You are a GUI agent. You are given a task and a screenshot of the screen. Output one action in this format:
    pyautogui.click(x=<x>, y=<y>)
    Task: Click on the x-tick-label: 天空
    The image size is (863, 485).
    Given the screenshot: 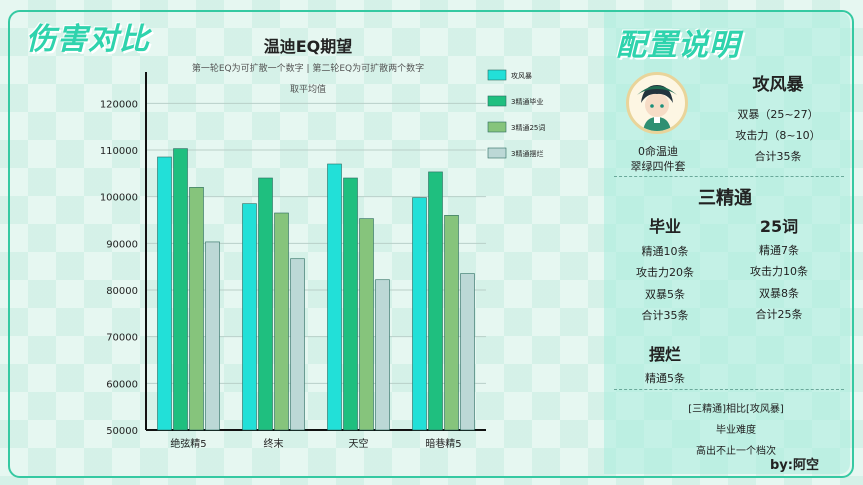 What is the action you would take?
    pyautogui.click(x=359, y=443)
    